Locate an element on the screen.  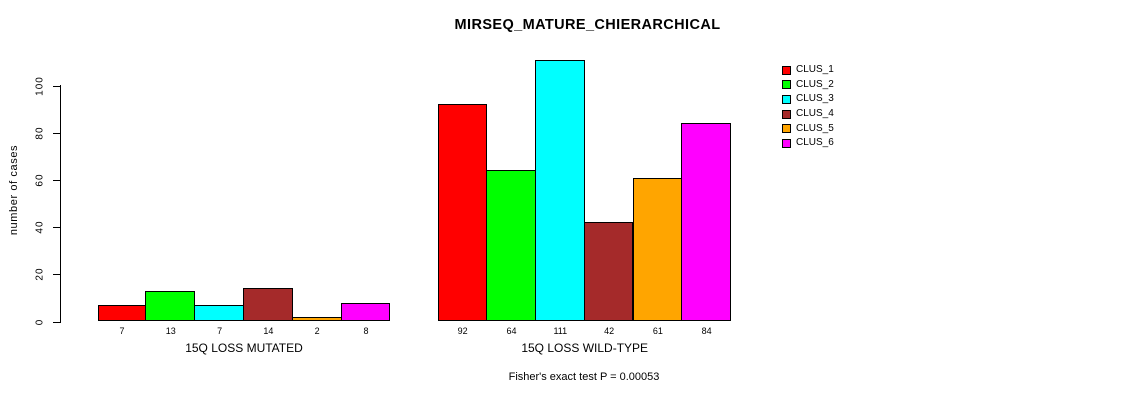
legend: CLUS_1 CLUS_2 CLUS_3 CLUS_4 CLUS_5 CLUS_6 is located at coordinates (808, 107).